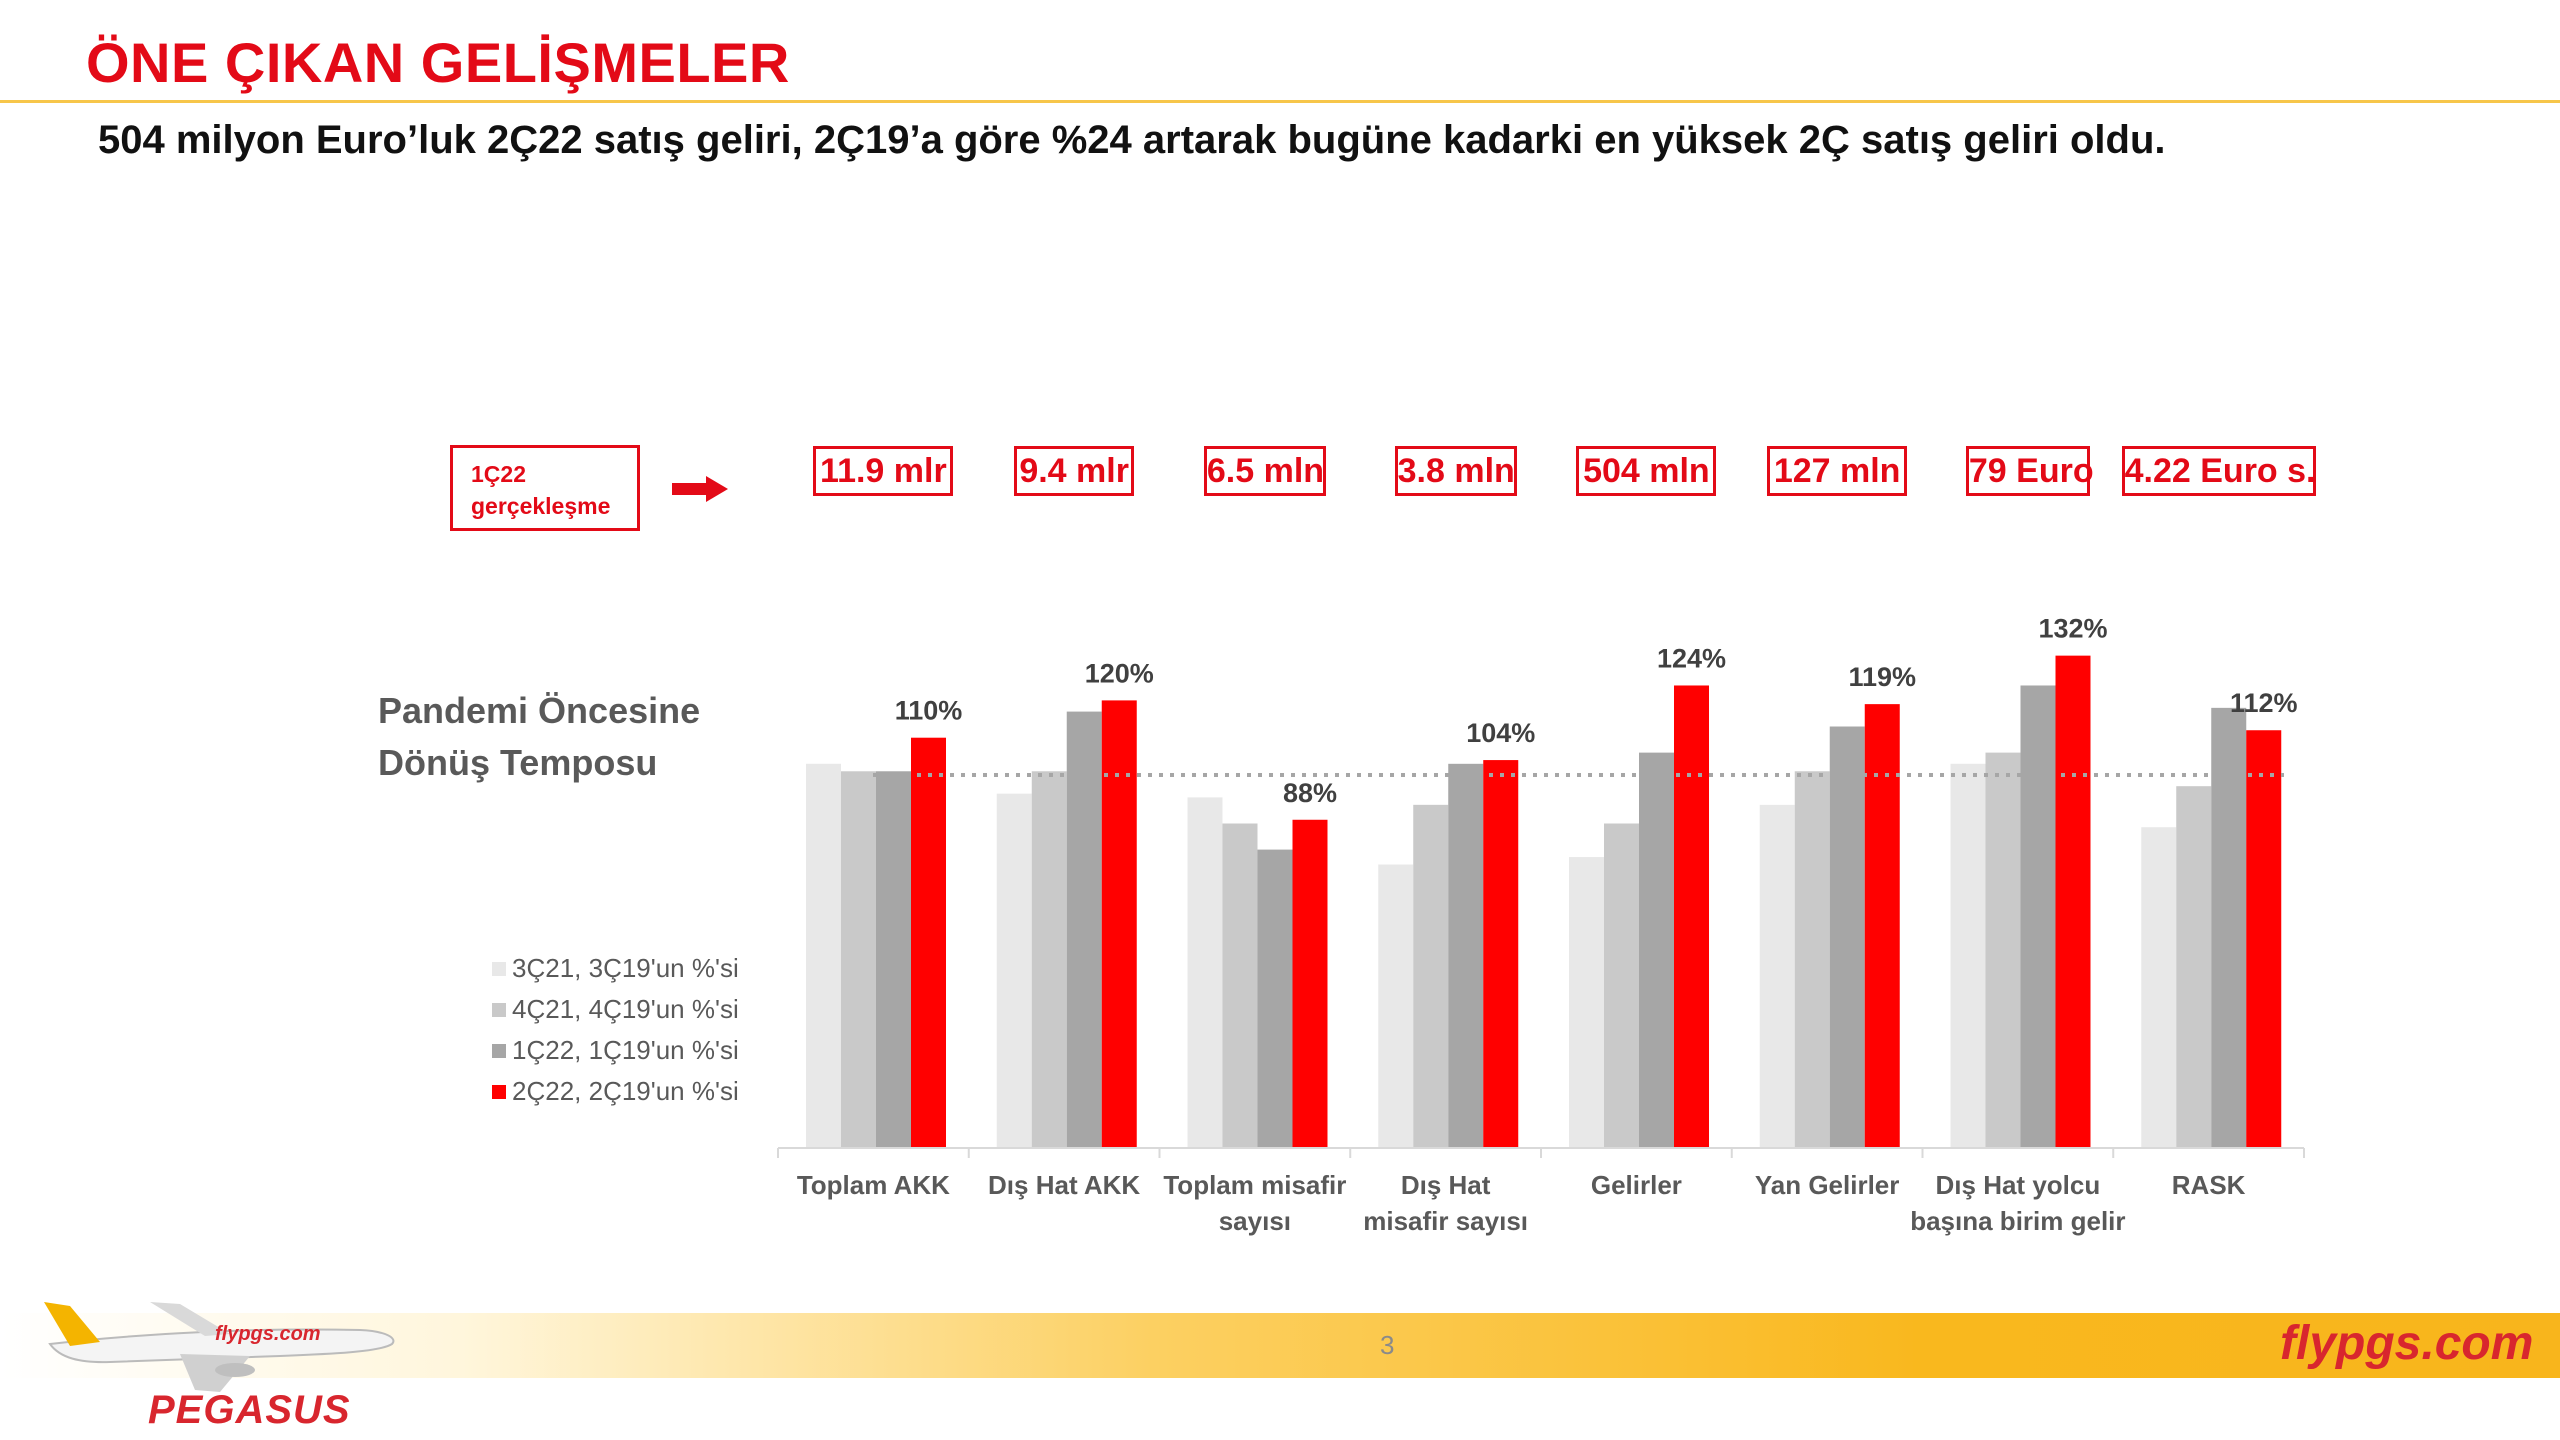 This screenshot has height=1440, width=2560. Describe the element at coordinates (219, 1347) in the screenshot. I see `airplane-logo-icon: flypgs.com` at that location.